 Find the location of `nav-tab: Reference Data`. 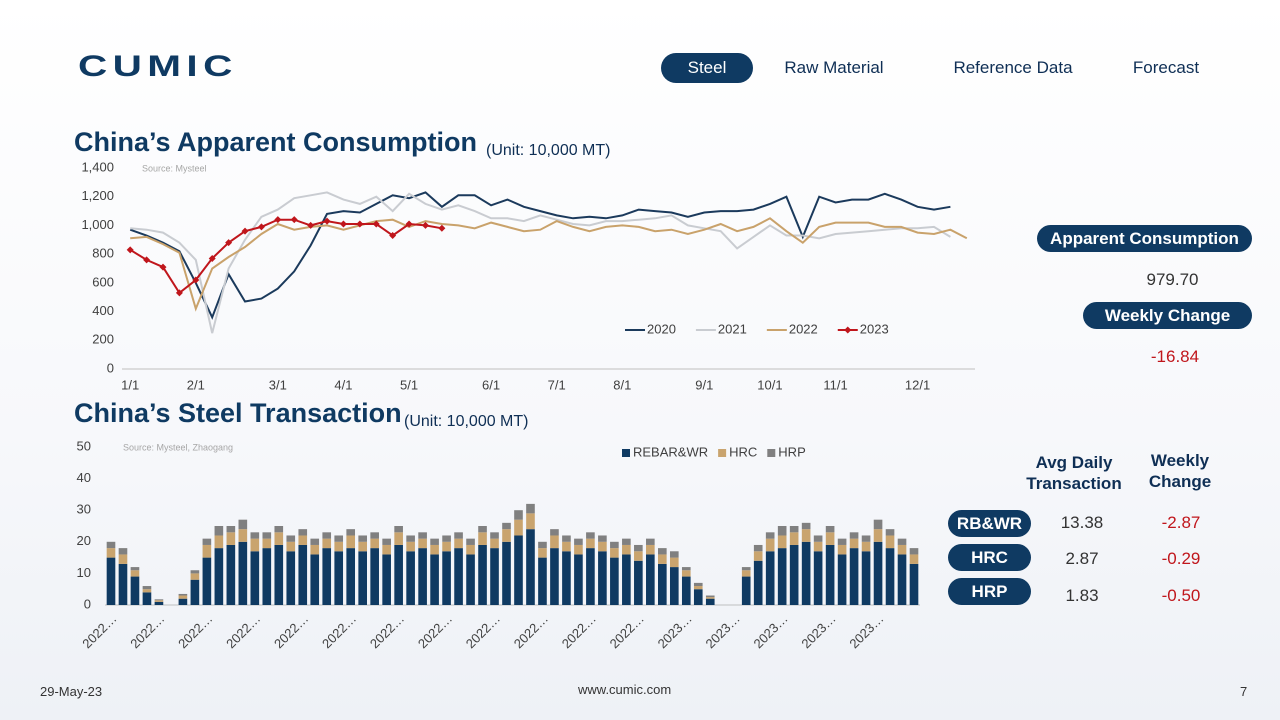

nav-tab: Reference Data is located at coordinates (1013, 67).